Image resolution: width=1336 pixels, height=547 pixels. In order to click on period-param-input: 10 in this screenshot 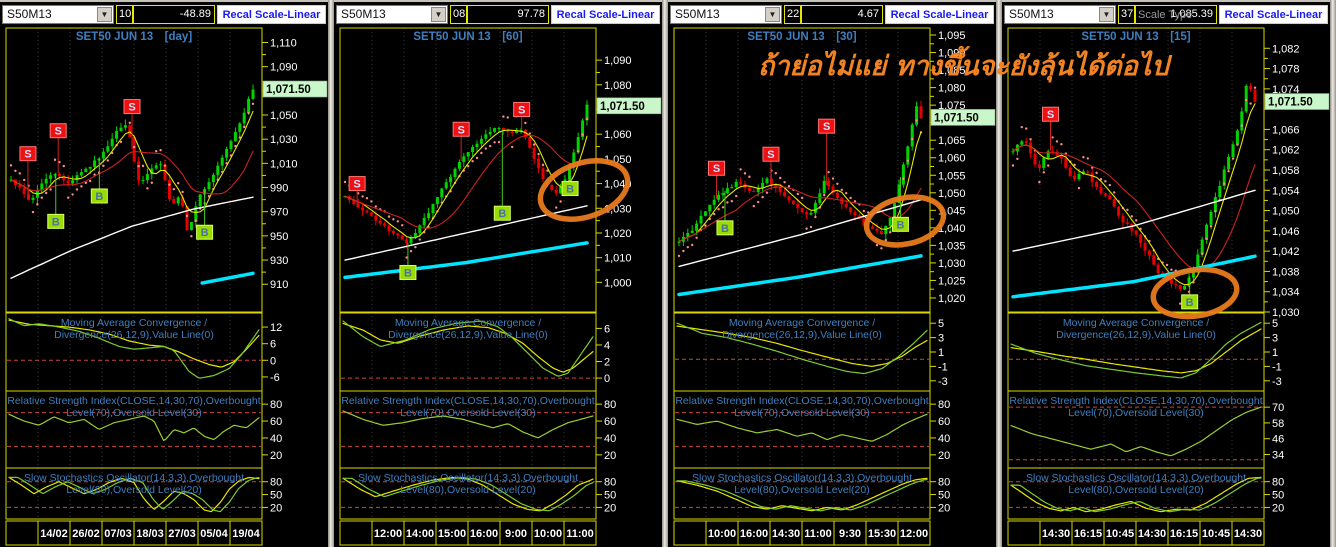, I will do `click(124, 14)`.